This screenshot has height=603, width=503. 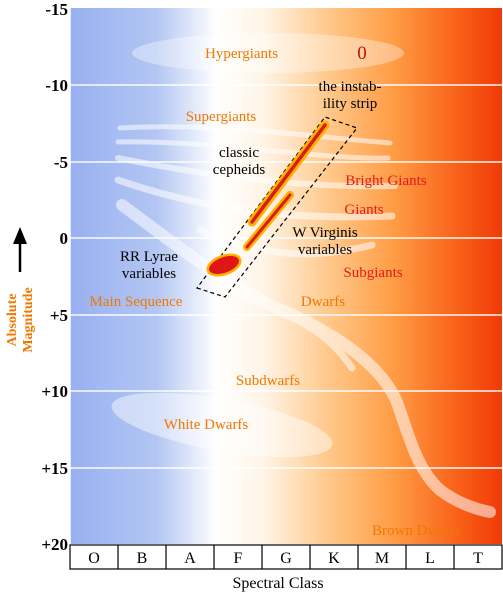 I want to click on variable-star-tracks, so click(x=286, y=185).